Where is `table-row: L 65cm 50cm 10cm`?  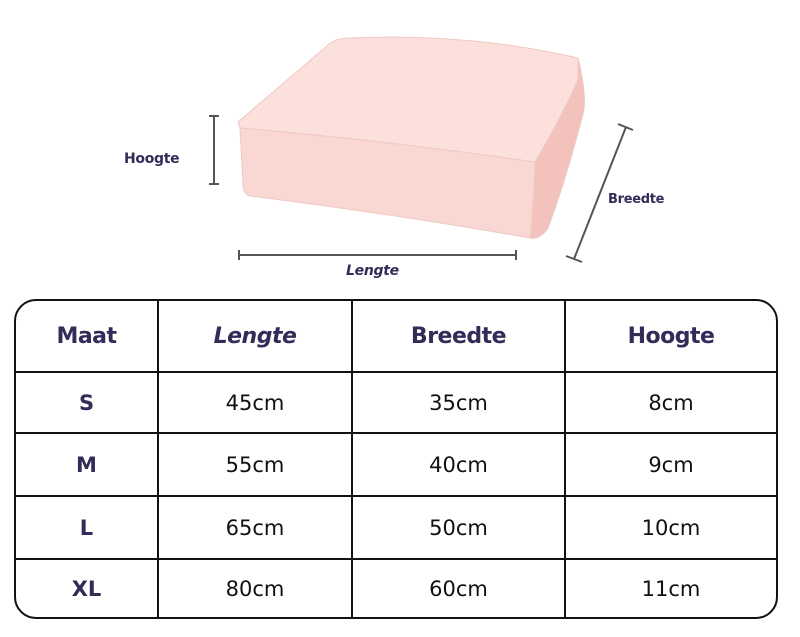 table-row: L 65cm 50cm 10cm is located at coordinates (396, 526).